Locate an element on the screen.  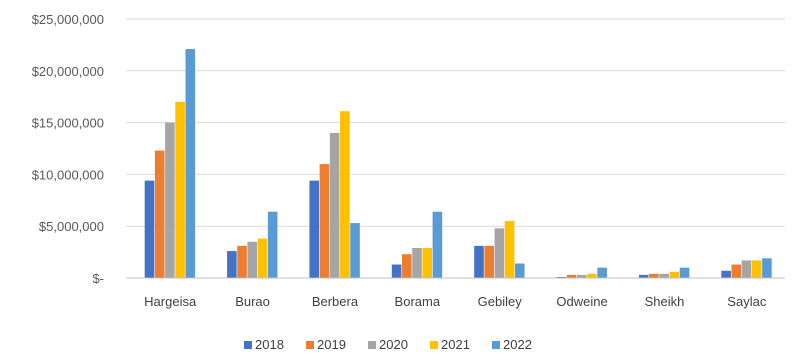
y-tick-label: $5,000,000 is located at coordinates (71, 226).